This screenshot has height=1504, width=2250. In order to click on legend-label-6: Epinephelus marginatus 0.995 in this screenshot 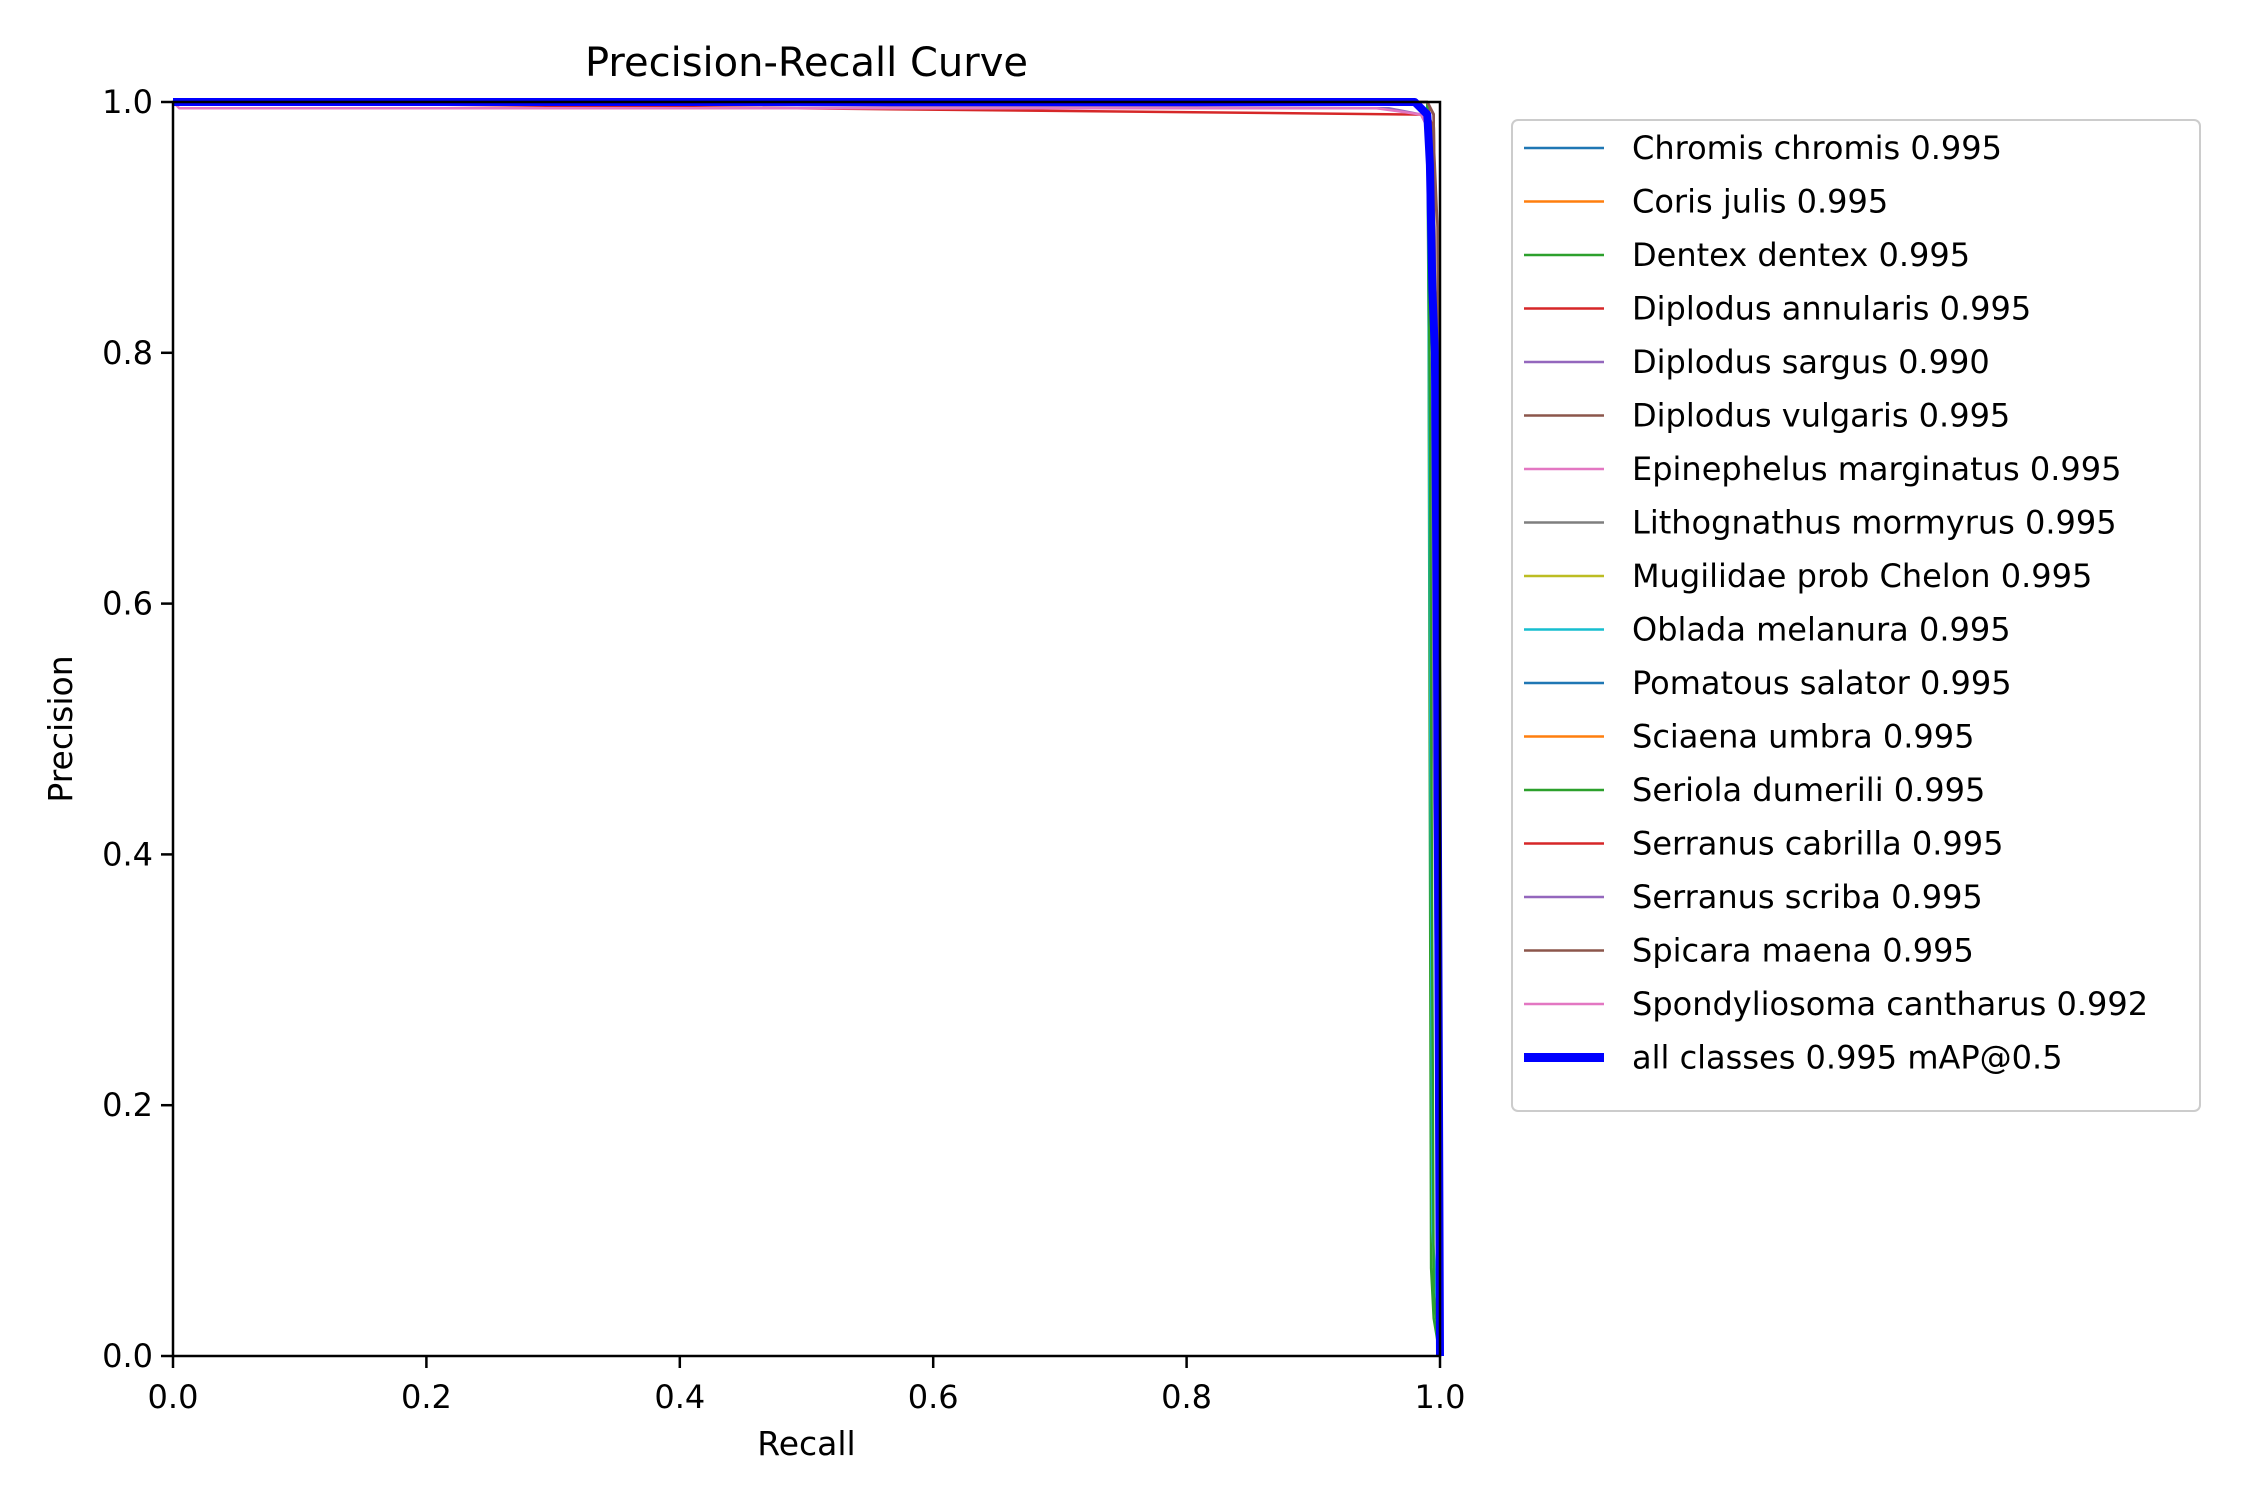, I will do `click(1876, 469)`.